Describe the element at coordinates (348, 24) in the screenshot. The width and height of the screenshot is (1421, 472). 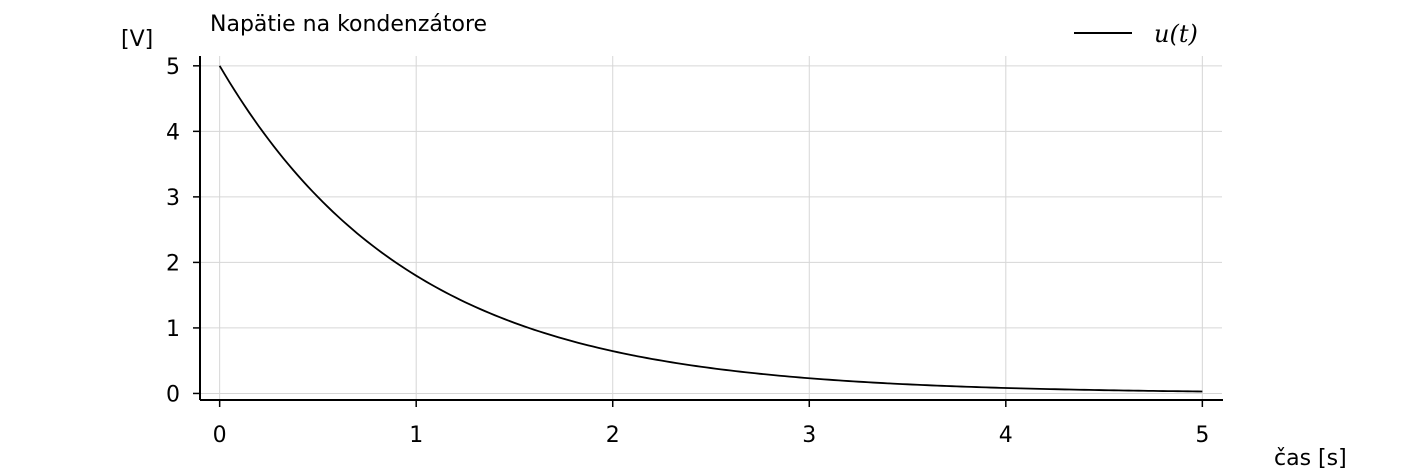
I see `chart-title: Napätie na kondenzátore` at that location.